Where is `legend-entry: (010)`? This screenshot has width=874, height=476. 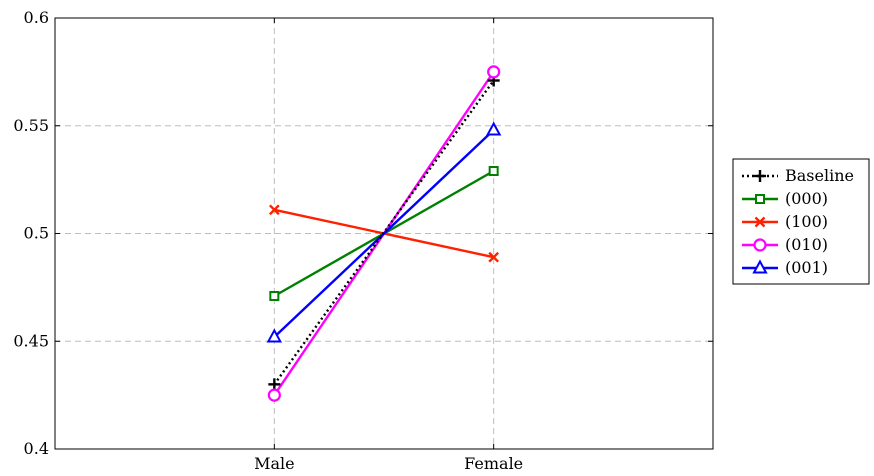 legend-entry: (010) is located at coordinates (785, 244).